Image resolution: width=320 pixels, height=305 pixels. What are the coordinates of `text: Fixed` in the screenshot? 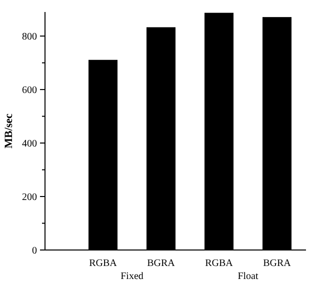 It's located at (132, 276).